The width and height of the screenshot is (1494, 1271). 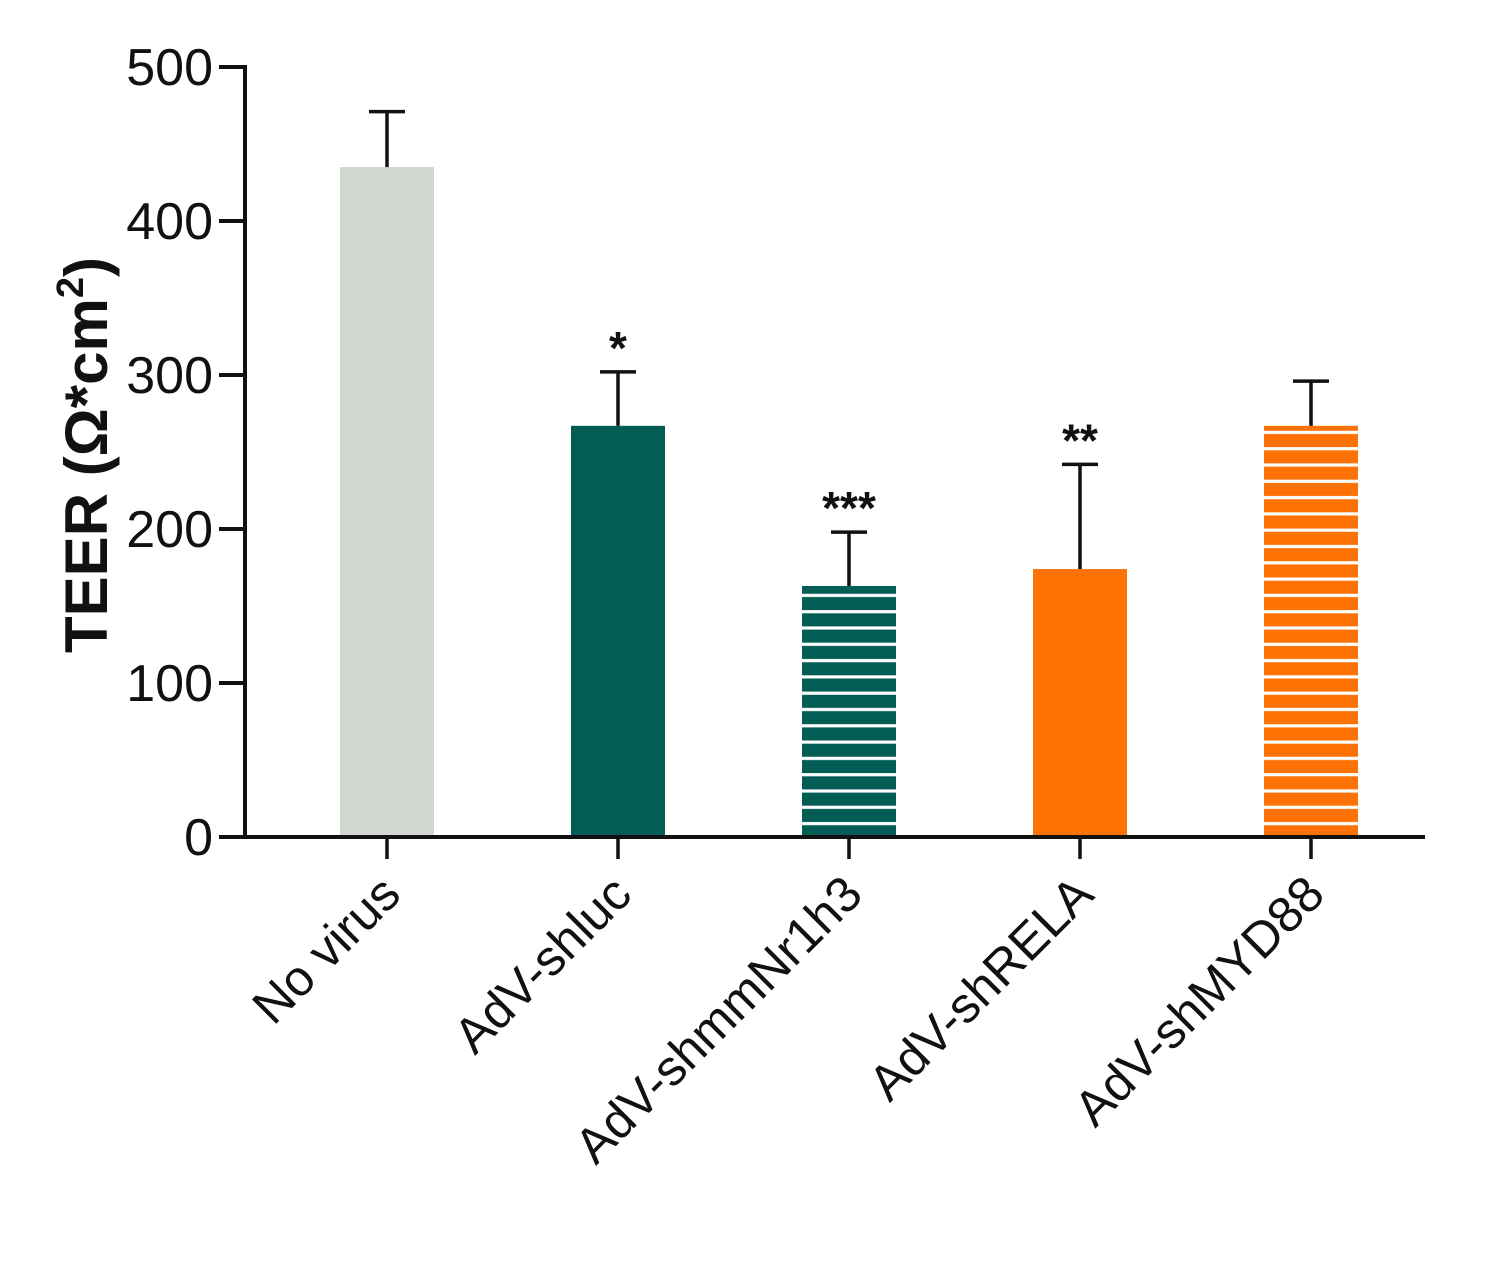 I want to click on significance-label-1: *, so click(x=618, y=348).